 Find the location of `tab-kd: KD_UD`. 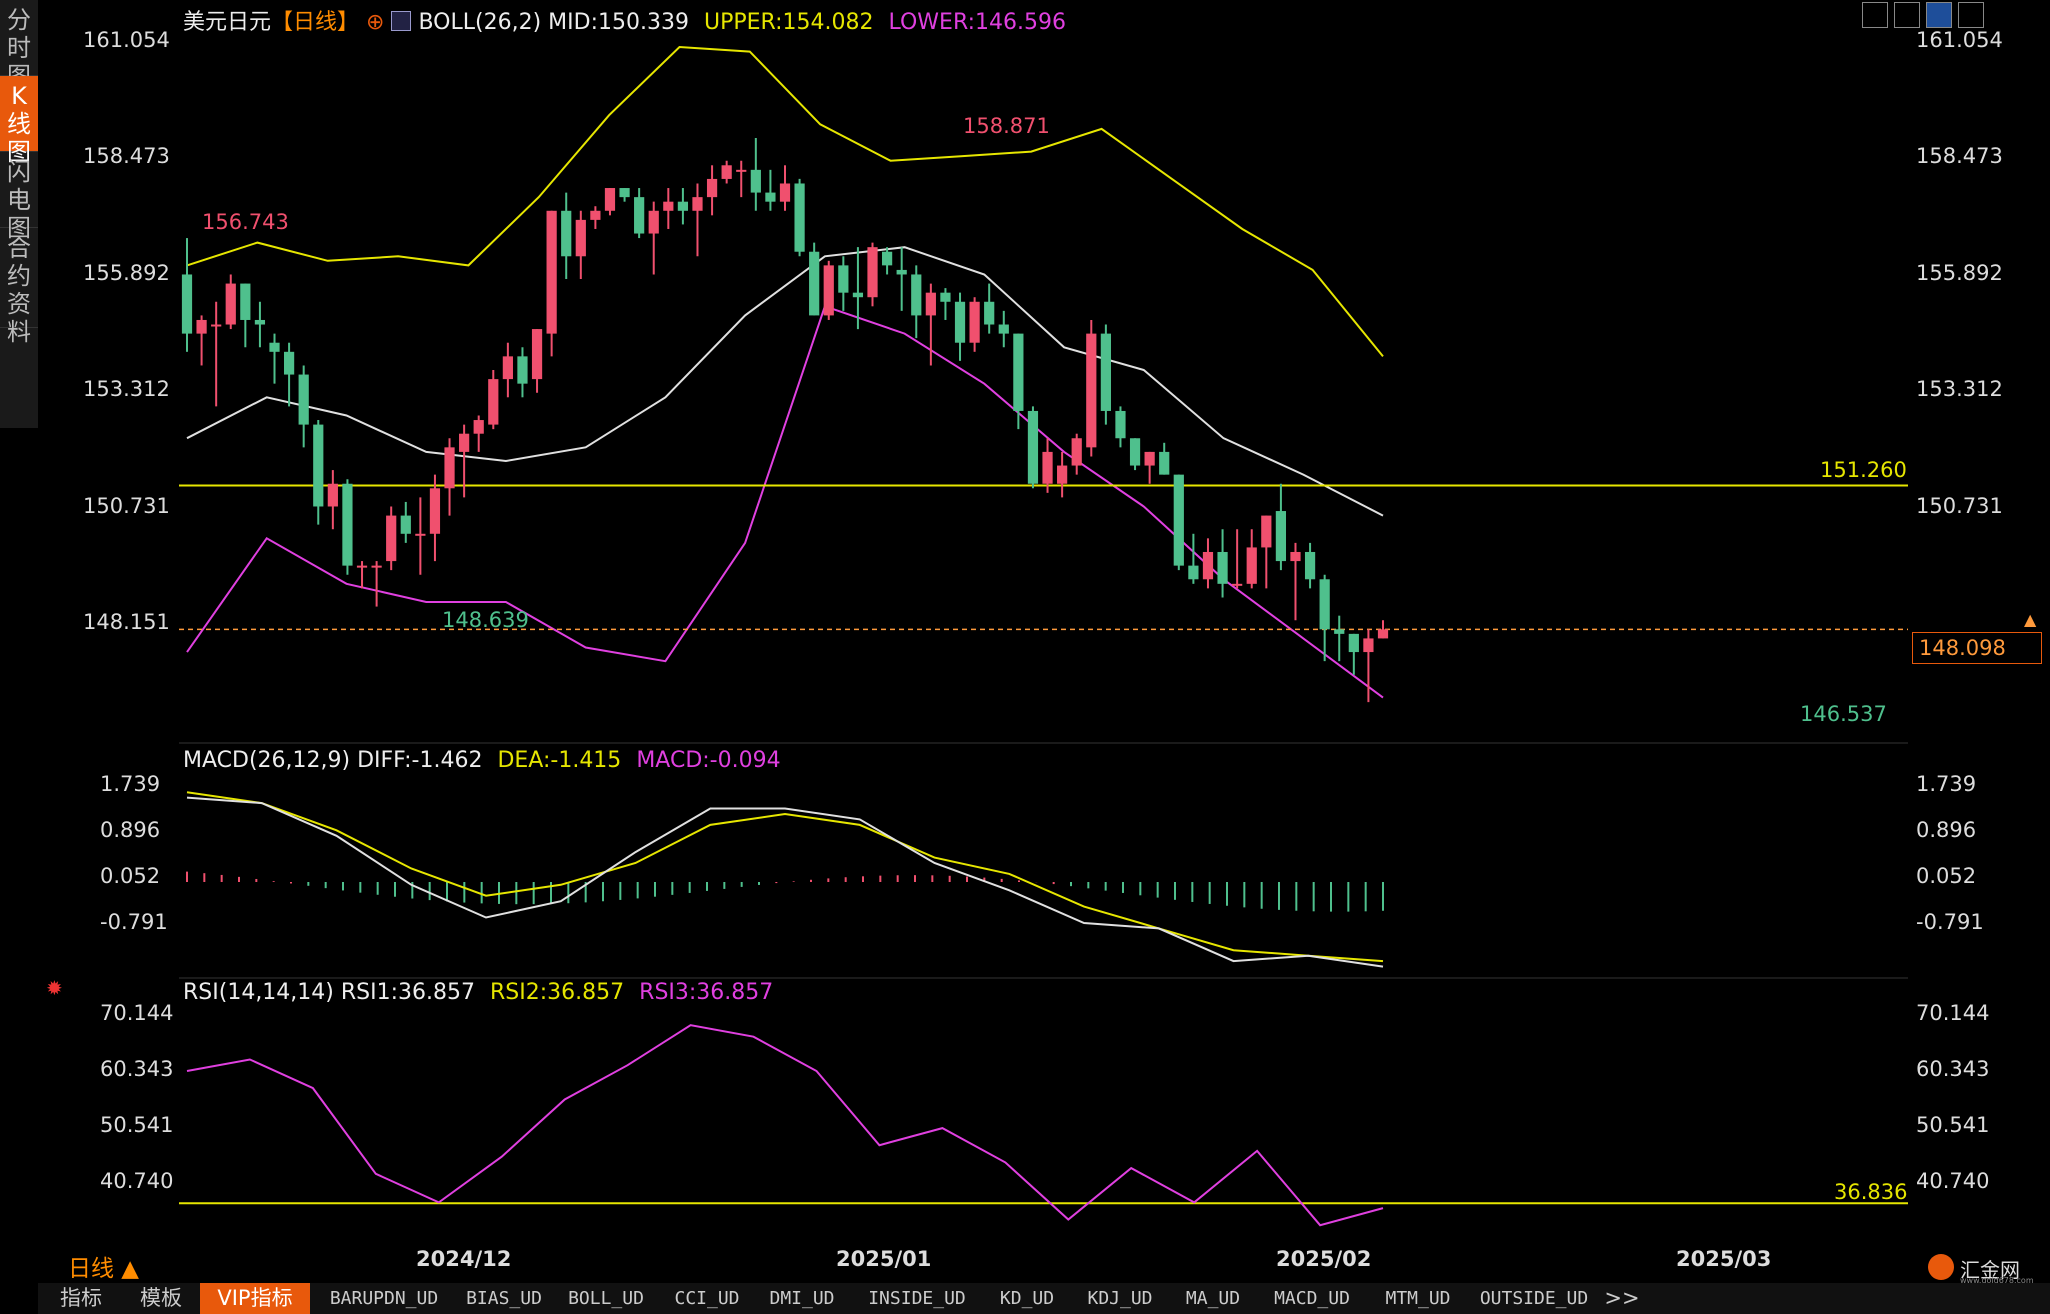

tab-kd: KD_UD is located at coordinates (1027, 1298).